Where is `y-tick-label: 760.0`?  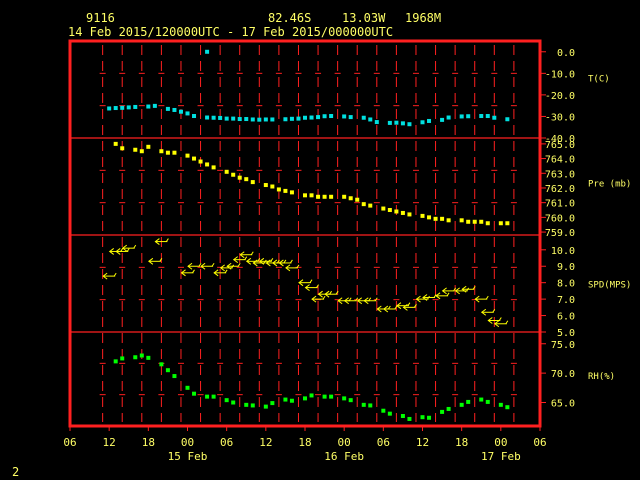
y-tick-label: 760.0 is located at coordinates (560, 218).